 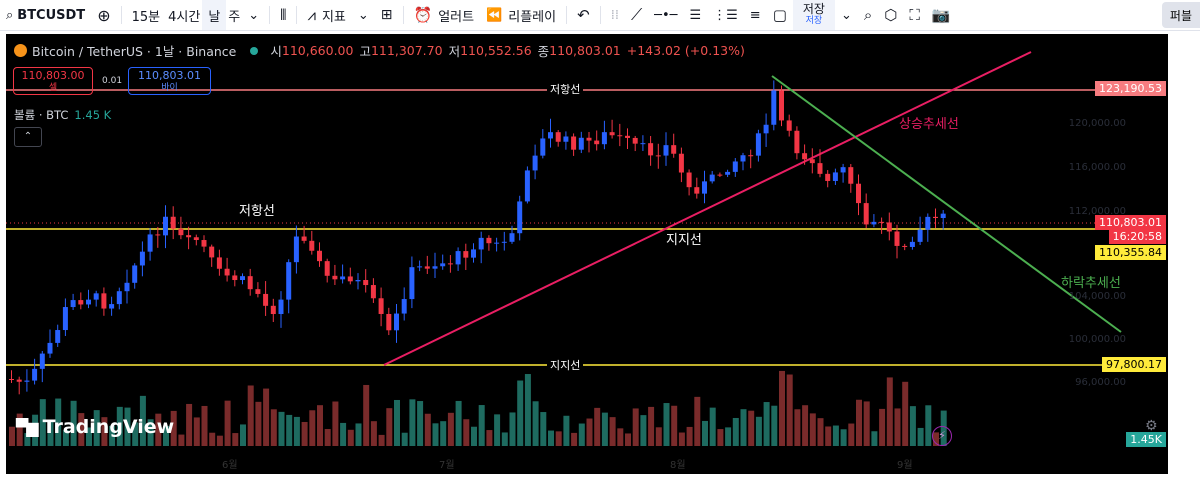 I want to click on fib-tool: ≡, so click(x=755, y=15).